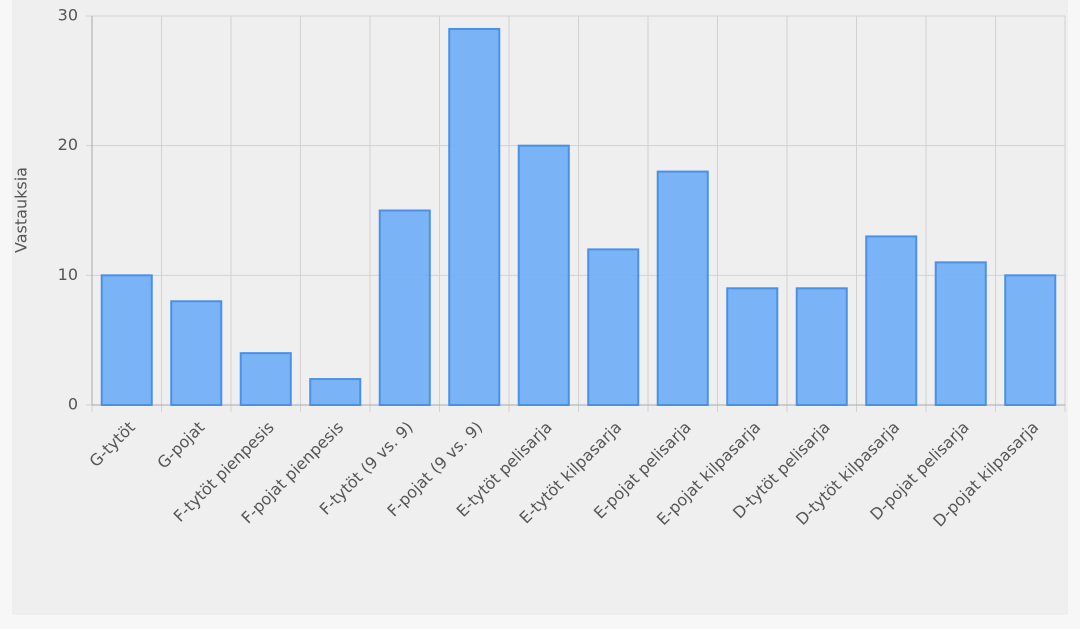  I want to click on y-axis-label: Vastauksia, so click(21, 210).